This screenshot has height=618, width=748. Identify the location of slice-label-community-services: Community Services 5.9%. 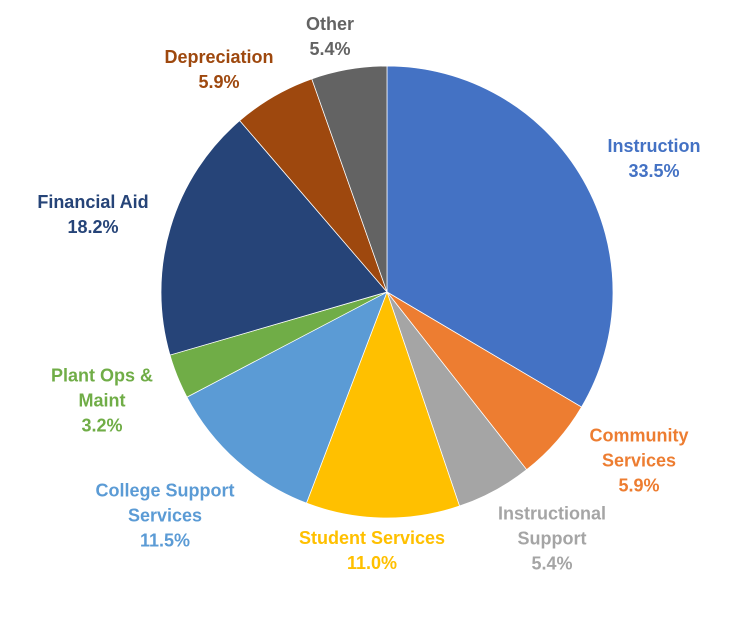
(639, 461).